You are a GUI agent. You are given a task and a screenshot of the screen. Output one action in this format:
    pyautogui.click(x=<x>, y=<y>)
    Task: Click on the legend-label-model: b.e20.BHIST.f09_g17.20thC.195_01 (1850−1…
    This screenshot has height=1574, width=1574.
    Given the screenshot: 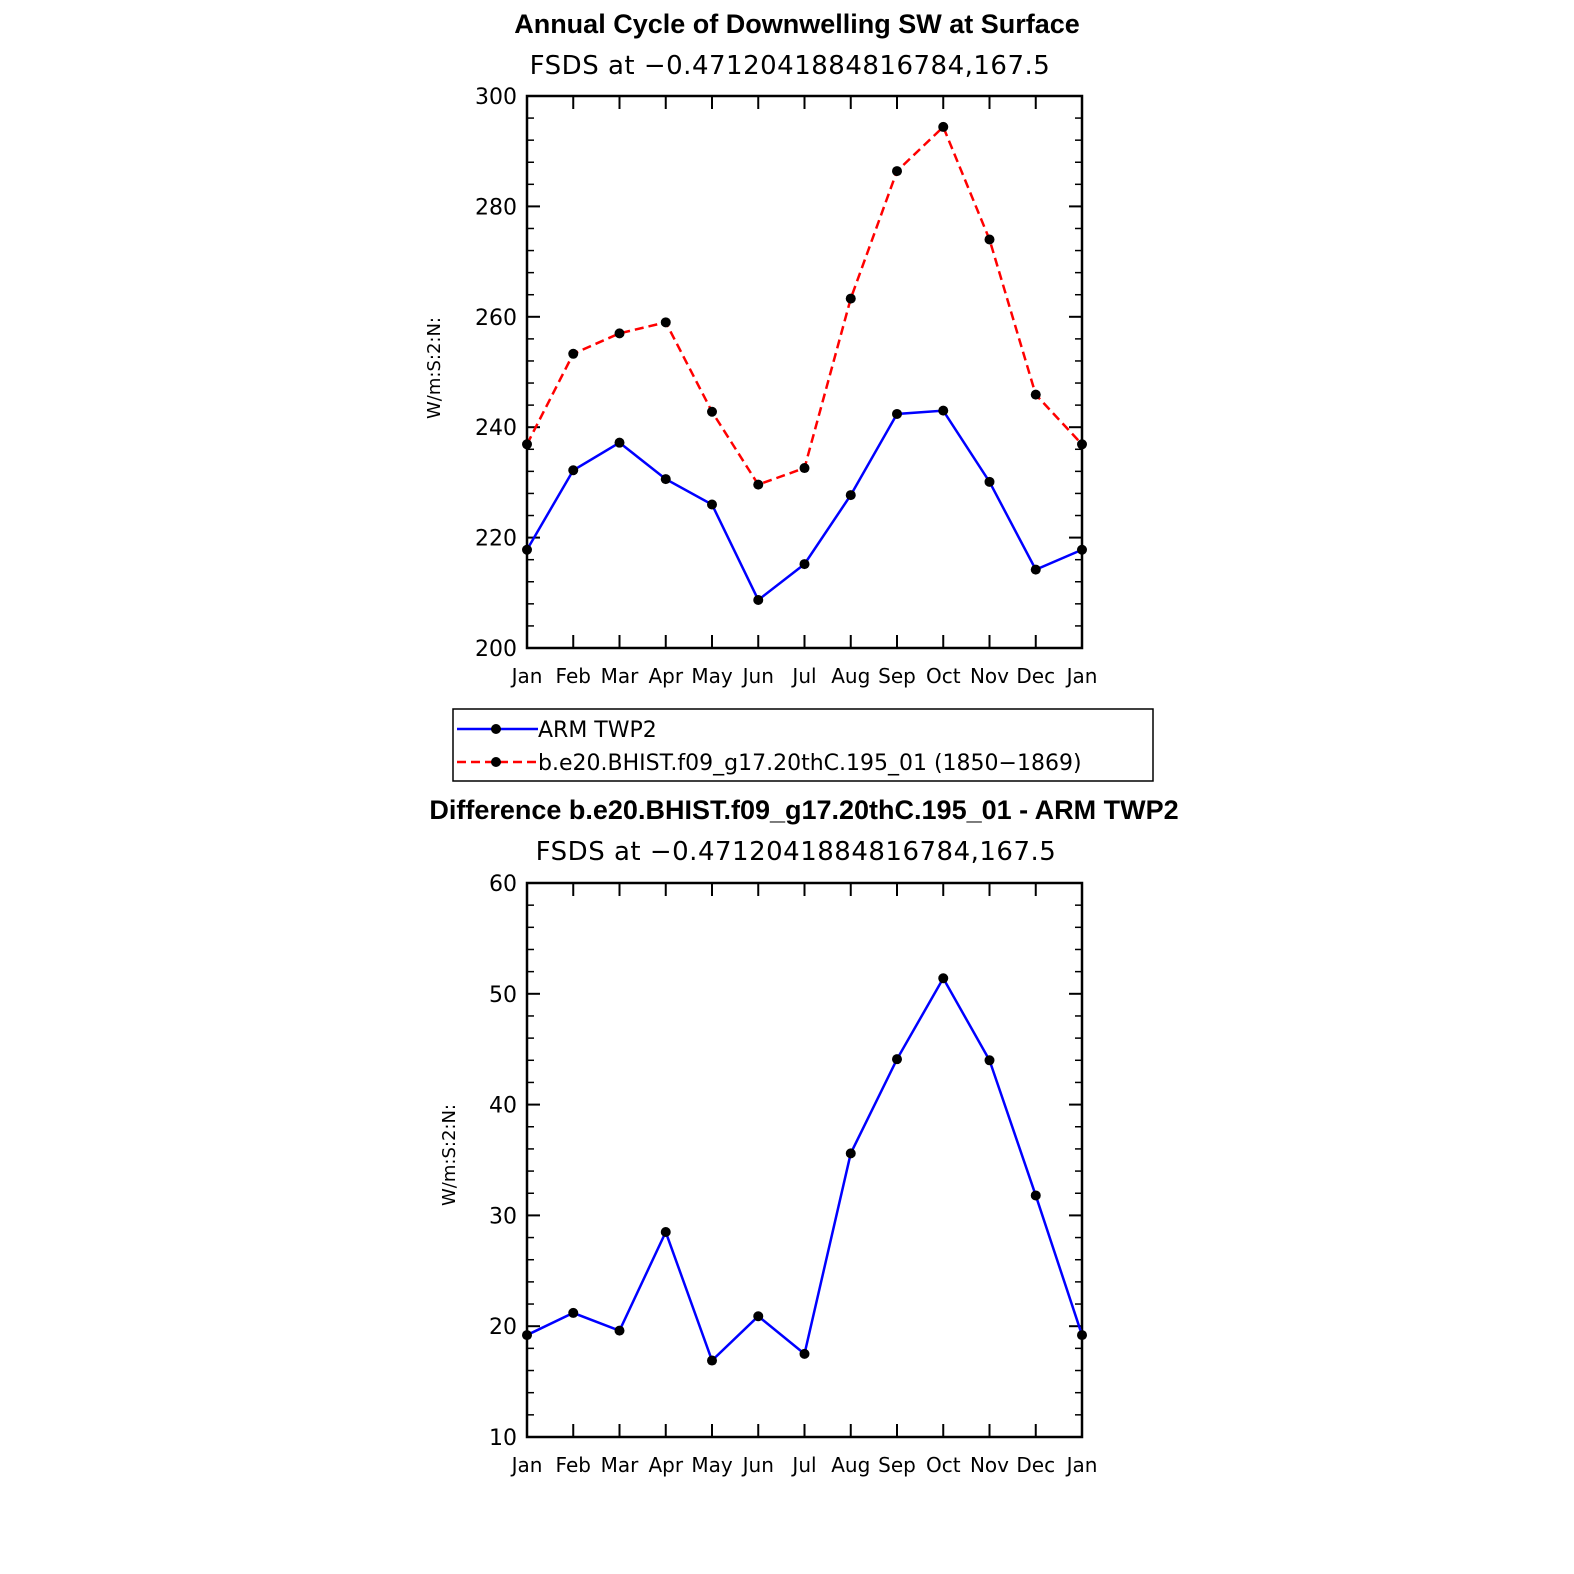 What is the action you would take?
    pyautogui.click(x=810, y=763)
    